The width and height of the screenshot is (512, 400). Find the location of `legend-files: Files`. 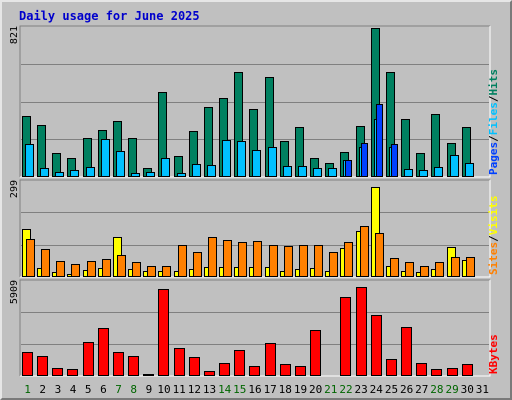

legend-files: Files is located at coordinates (493, 118).